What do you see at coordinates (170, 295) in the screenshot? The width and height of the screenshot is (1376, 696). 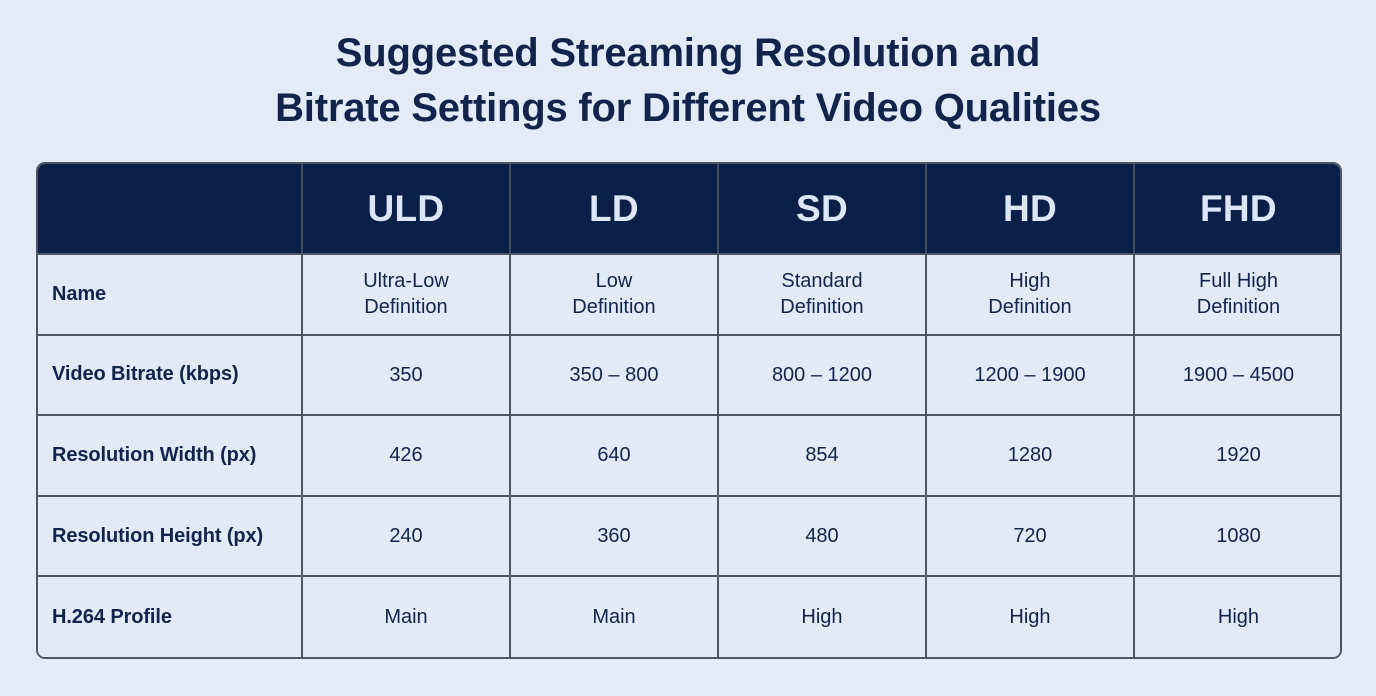 I see `row-label-name: Name` at bounding box center [170, 295].